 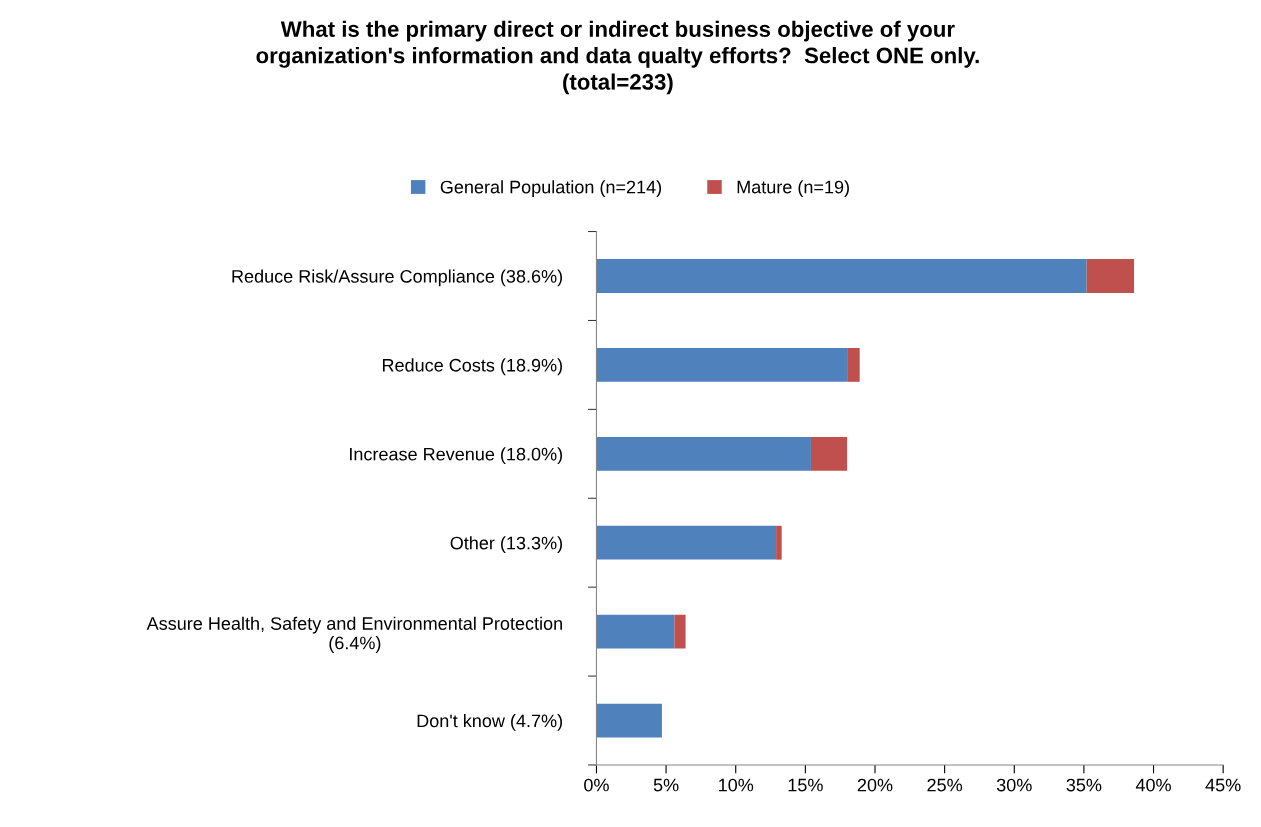 I want to click on x-tick-label: 45%, so click(x=1223, y=785).